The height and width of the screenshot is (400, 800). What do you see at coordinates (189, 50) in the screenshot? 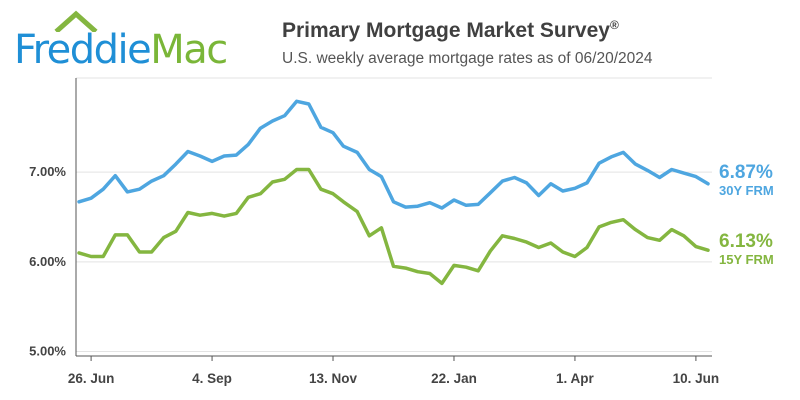
I see `logo-text-mac: Mac` at bounding box center [189, 50].